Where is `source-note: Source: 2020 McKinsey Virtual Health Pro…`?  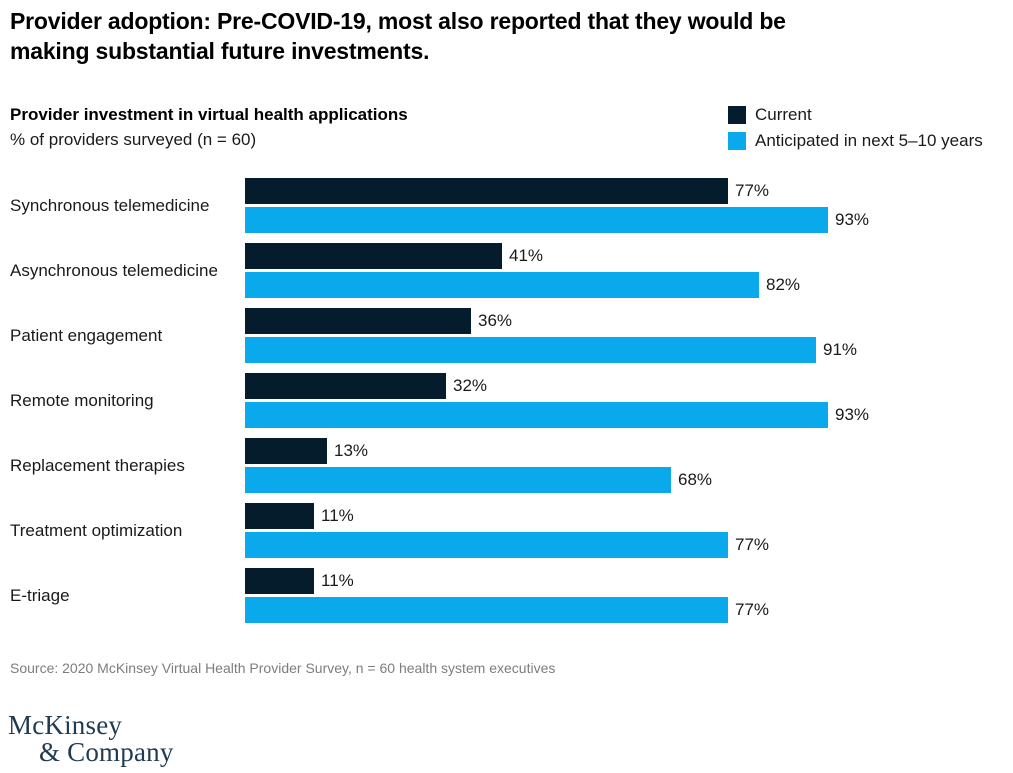
source-note: Source: 2020 McKinsey Virtual Health Pro… is located at coordinates (283, 668).